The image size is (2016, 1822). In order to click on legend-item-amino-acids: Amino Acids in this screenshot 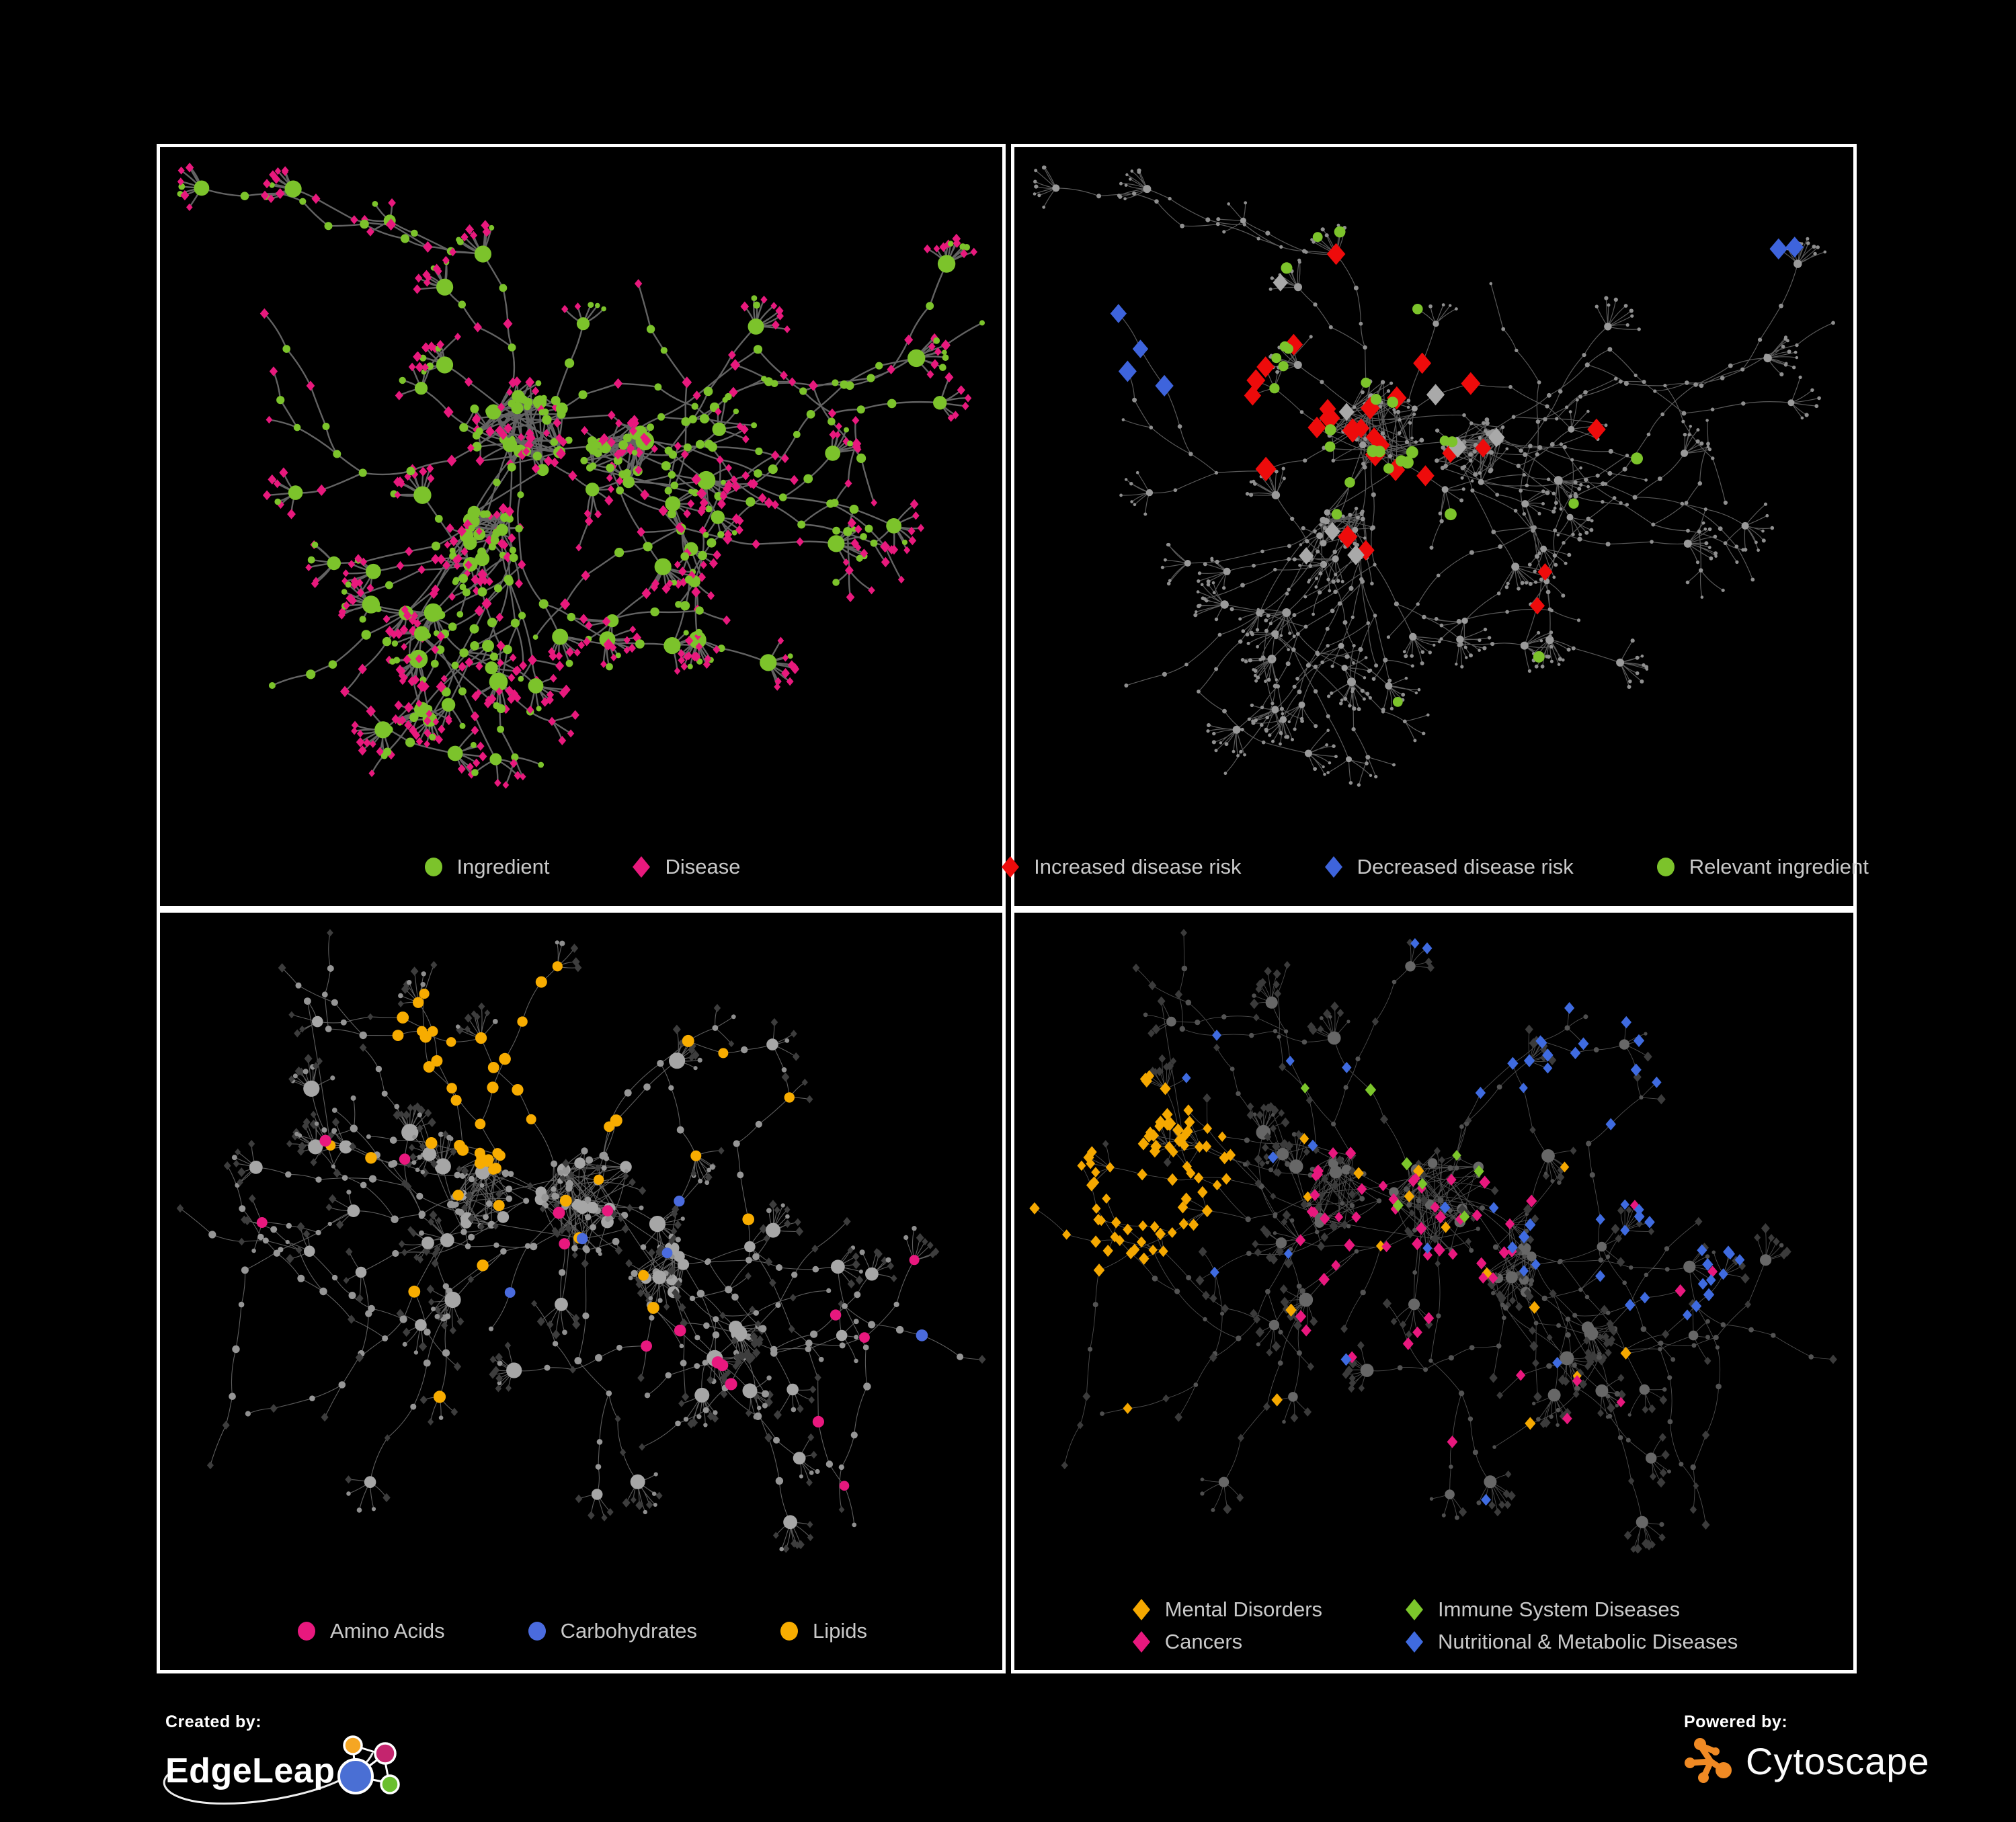, I will do `click(370, 1631)`.